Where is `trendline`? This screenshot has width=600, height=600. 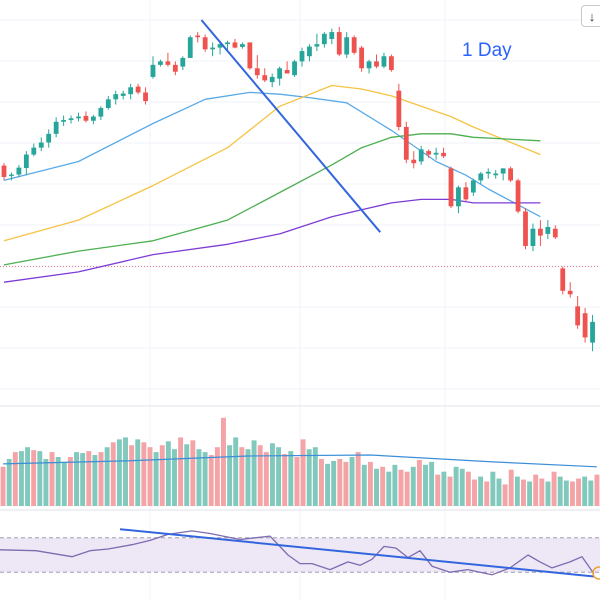
trendline is located at coordinates (357, 553).